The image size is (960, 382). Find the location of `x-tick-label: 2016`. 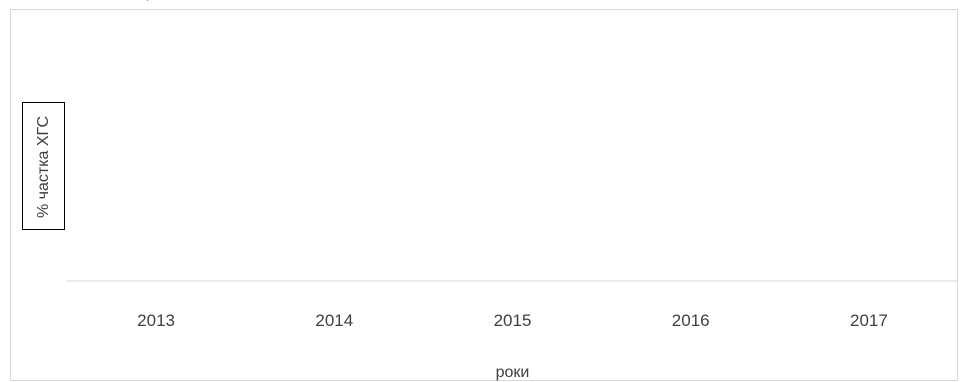

x-tick-label: 2016 is located at coordinates (691, 320).